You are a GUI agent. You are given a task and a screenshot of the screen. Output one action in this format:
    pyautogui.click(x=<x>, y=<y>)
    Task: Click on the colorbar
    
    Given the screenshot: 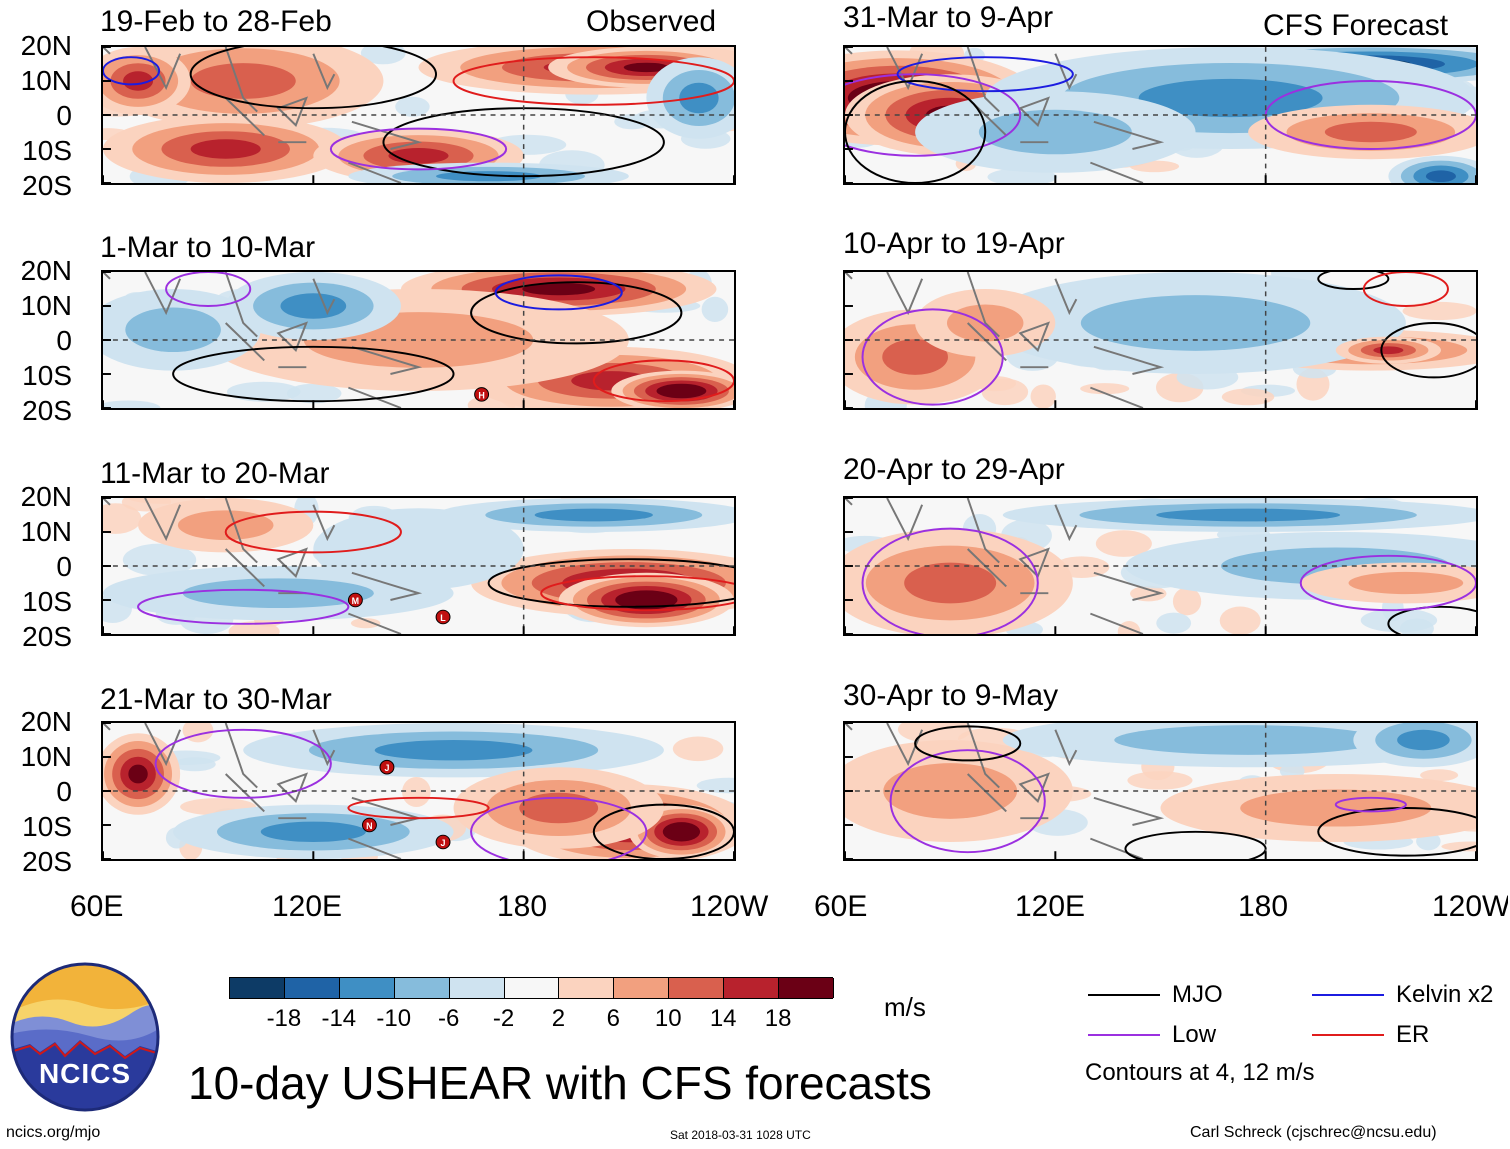 What is the action you would take?
    pyautogui.click(x=531, y=988)
    